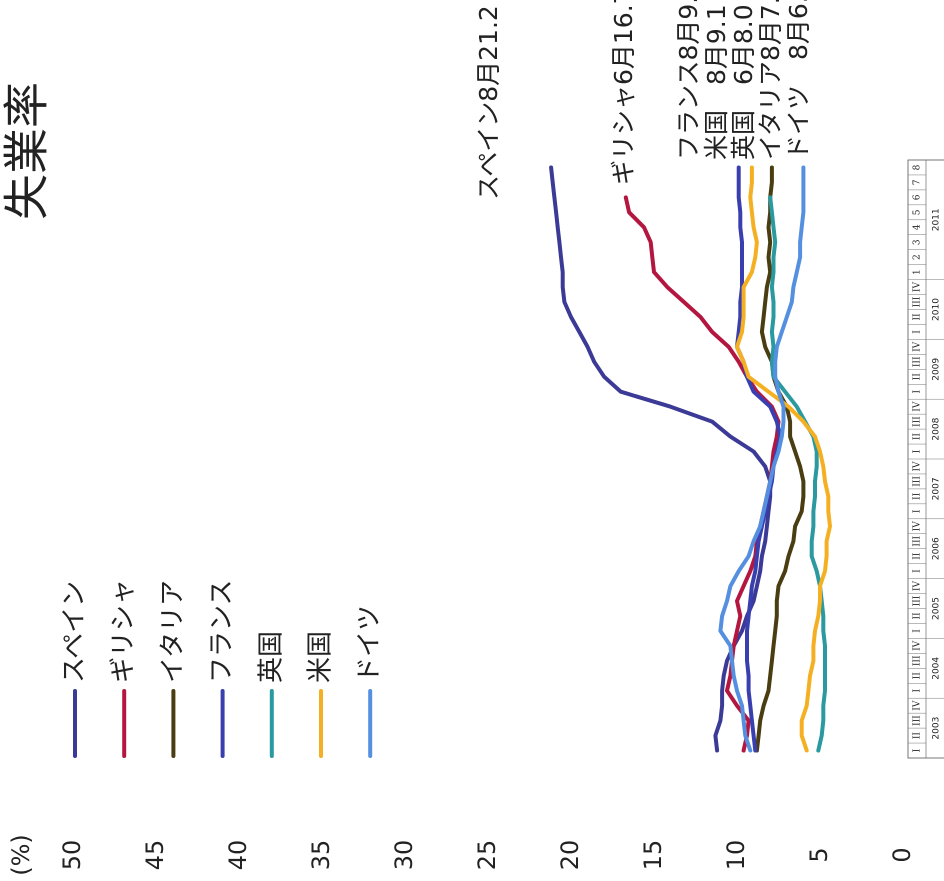 The image size is (944, 881). Describe the element at coordinates (819, 854) in the screenshot. I see `y-tick-label: 5` at that location.